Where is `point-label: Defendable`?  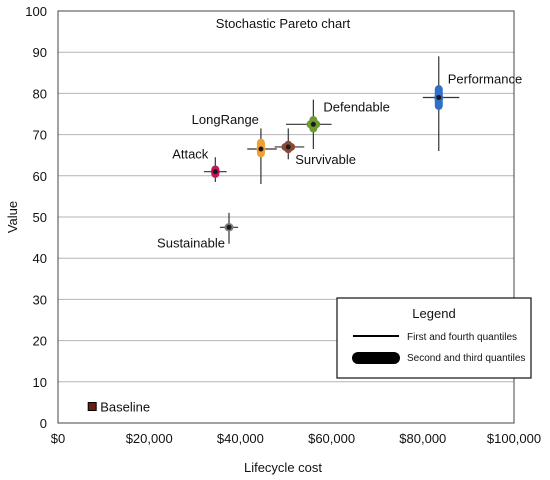 point-label: Defendable is located at coordinates (356, 106).